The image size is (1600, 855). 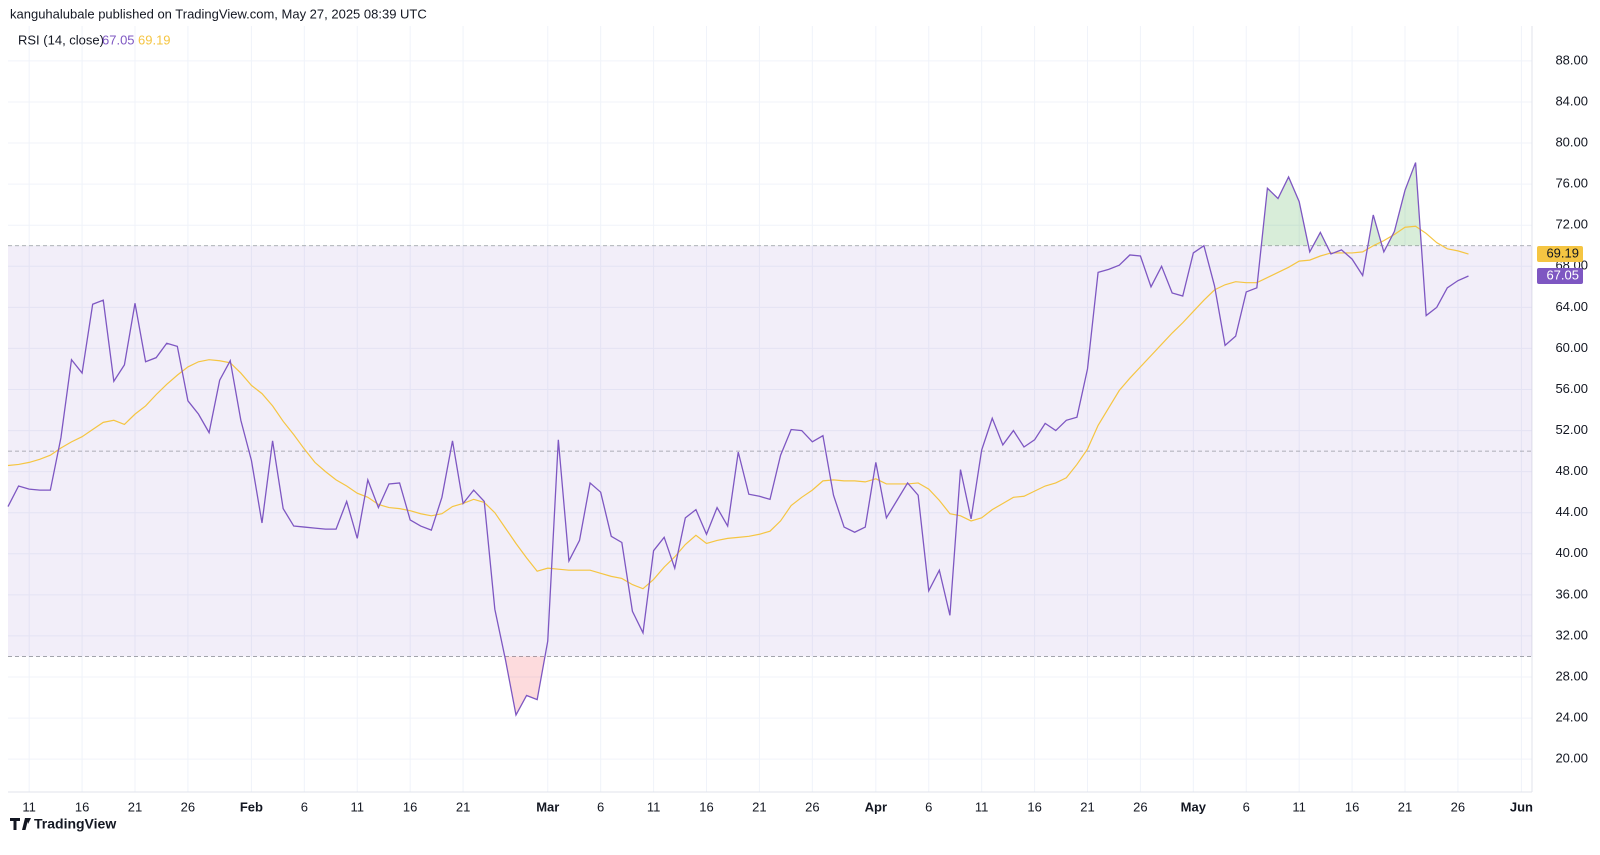 I want to click on y-tick-label: 80.00, so click(x=1571, y=141).